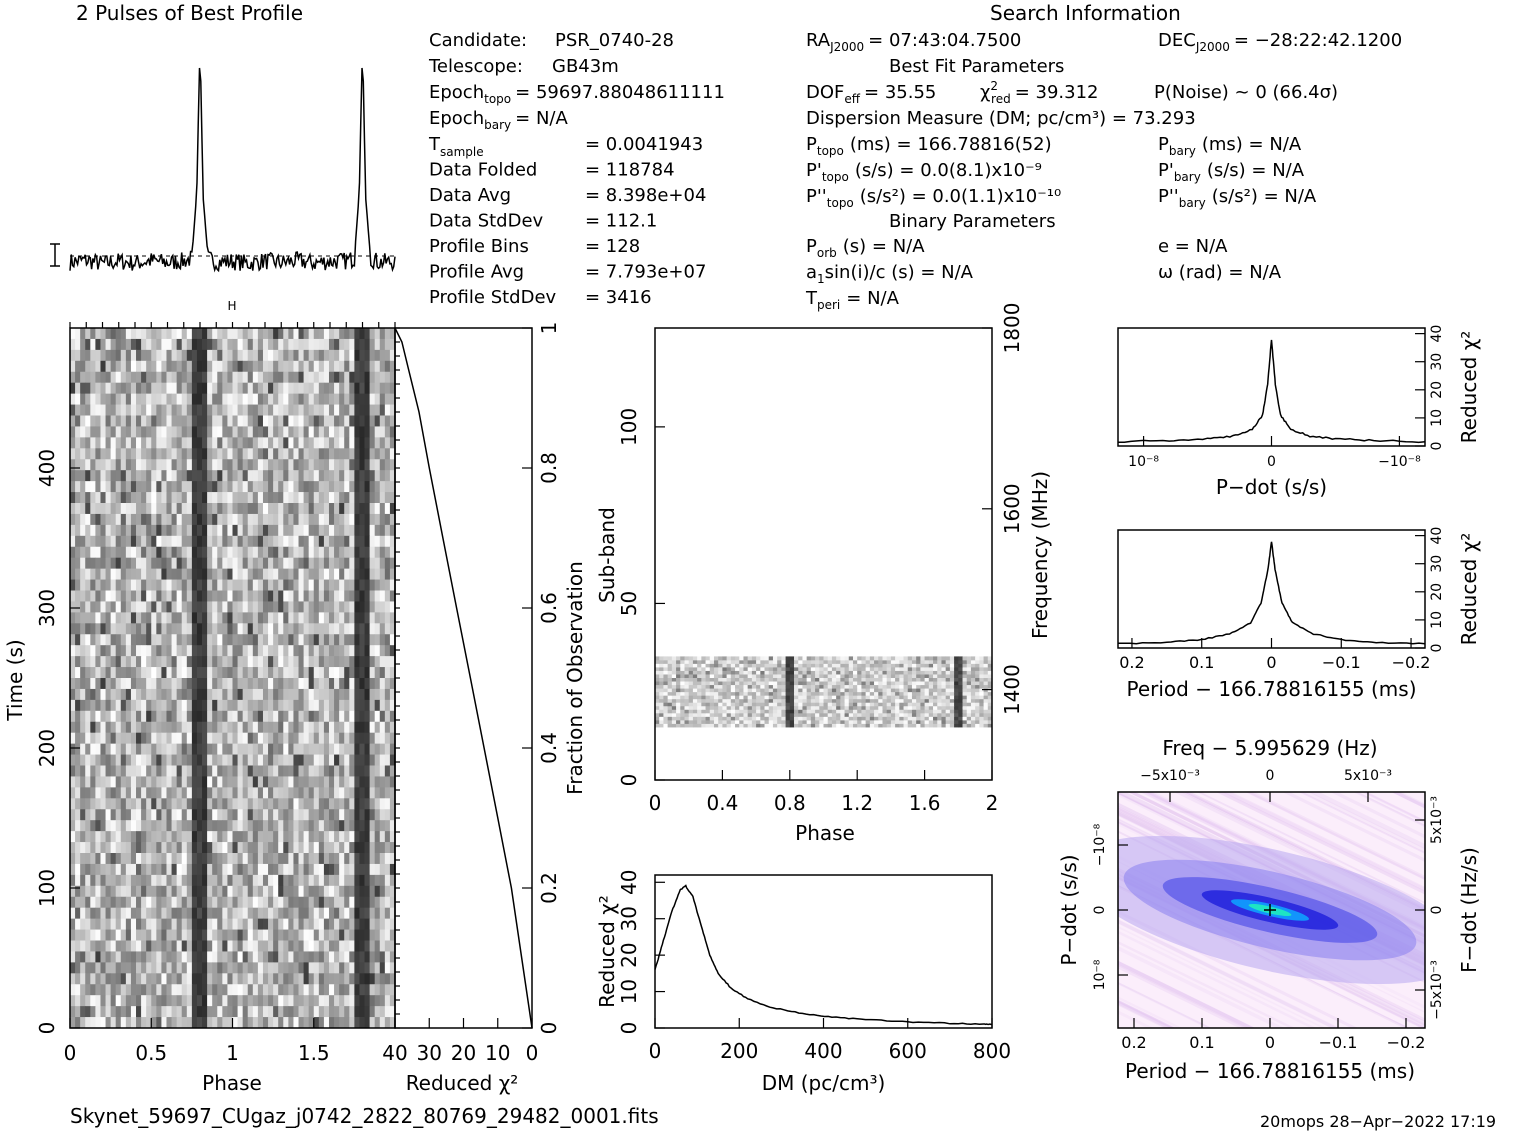  I want to click on chi2-ytick-label: 0, so click(549, 1028).